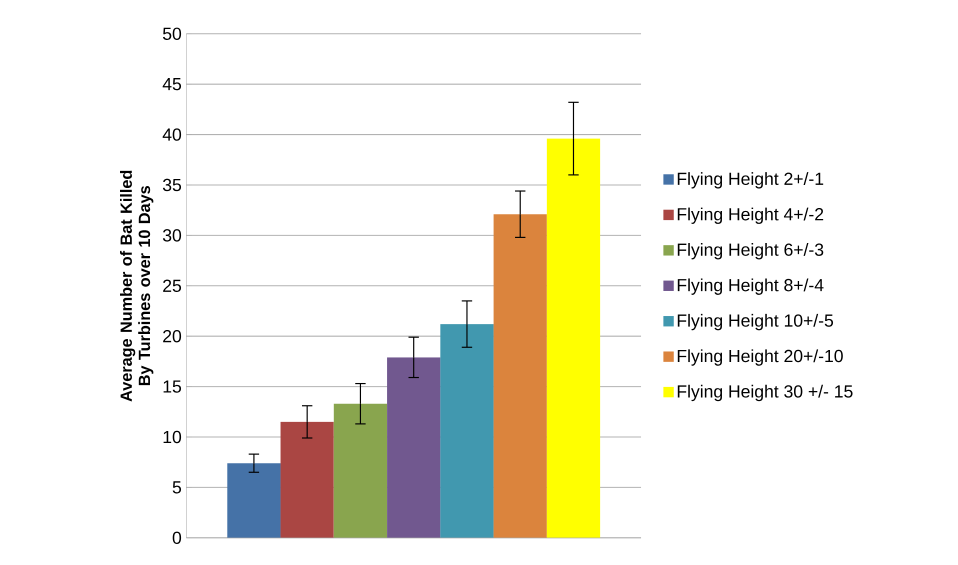 The image size is (958, 565). I want to click on y-tick-label: 30, so click(172, 235).